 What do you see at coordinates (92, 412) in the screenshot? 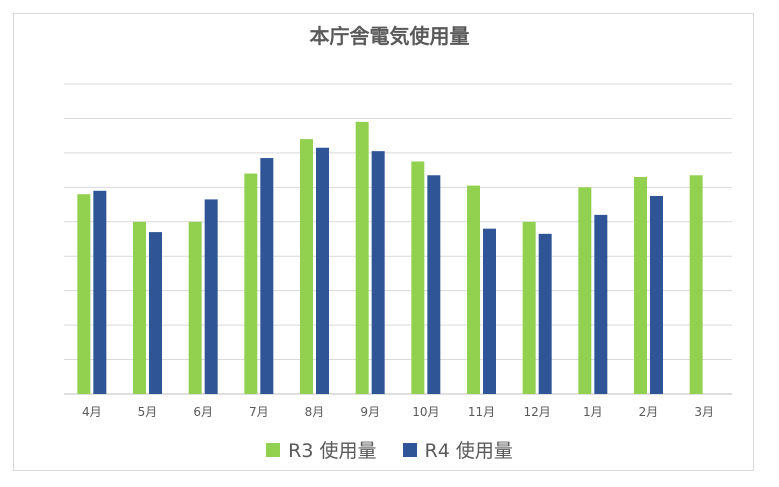
I see `x-tick-label: 4月` at bounding box center [92, 412].